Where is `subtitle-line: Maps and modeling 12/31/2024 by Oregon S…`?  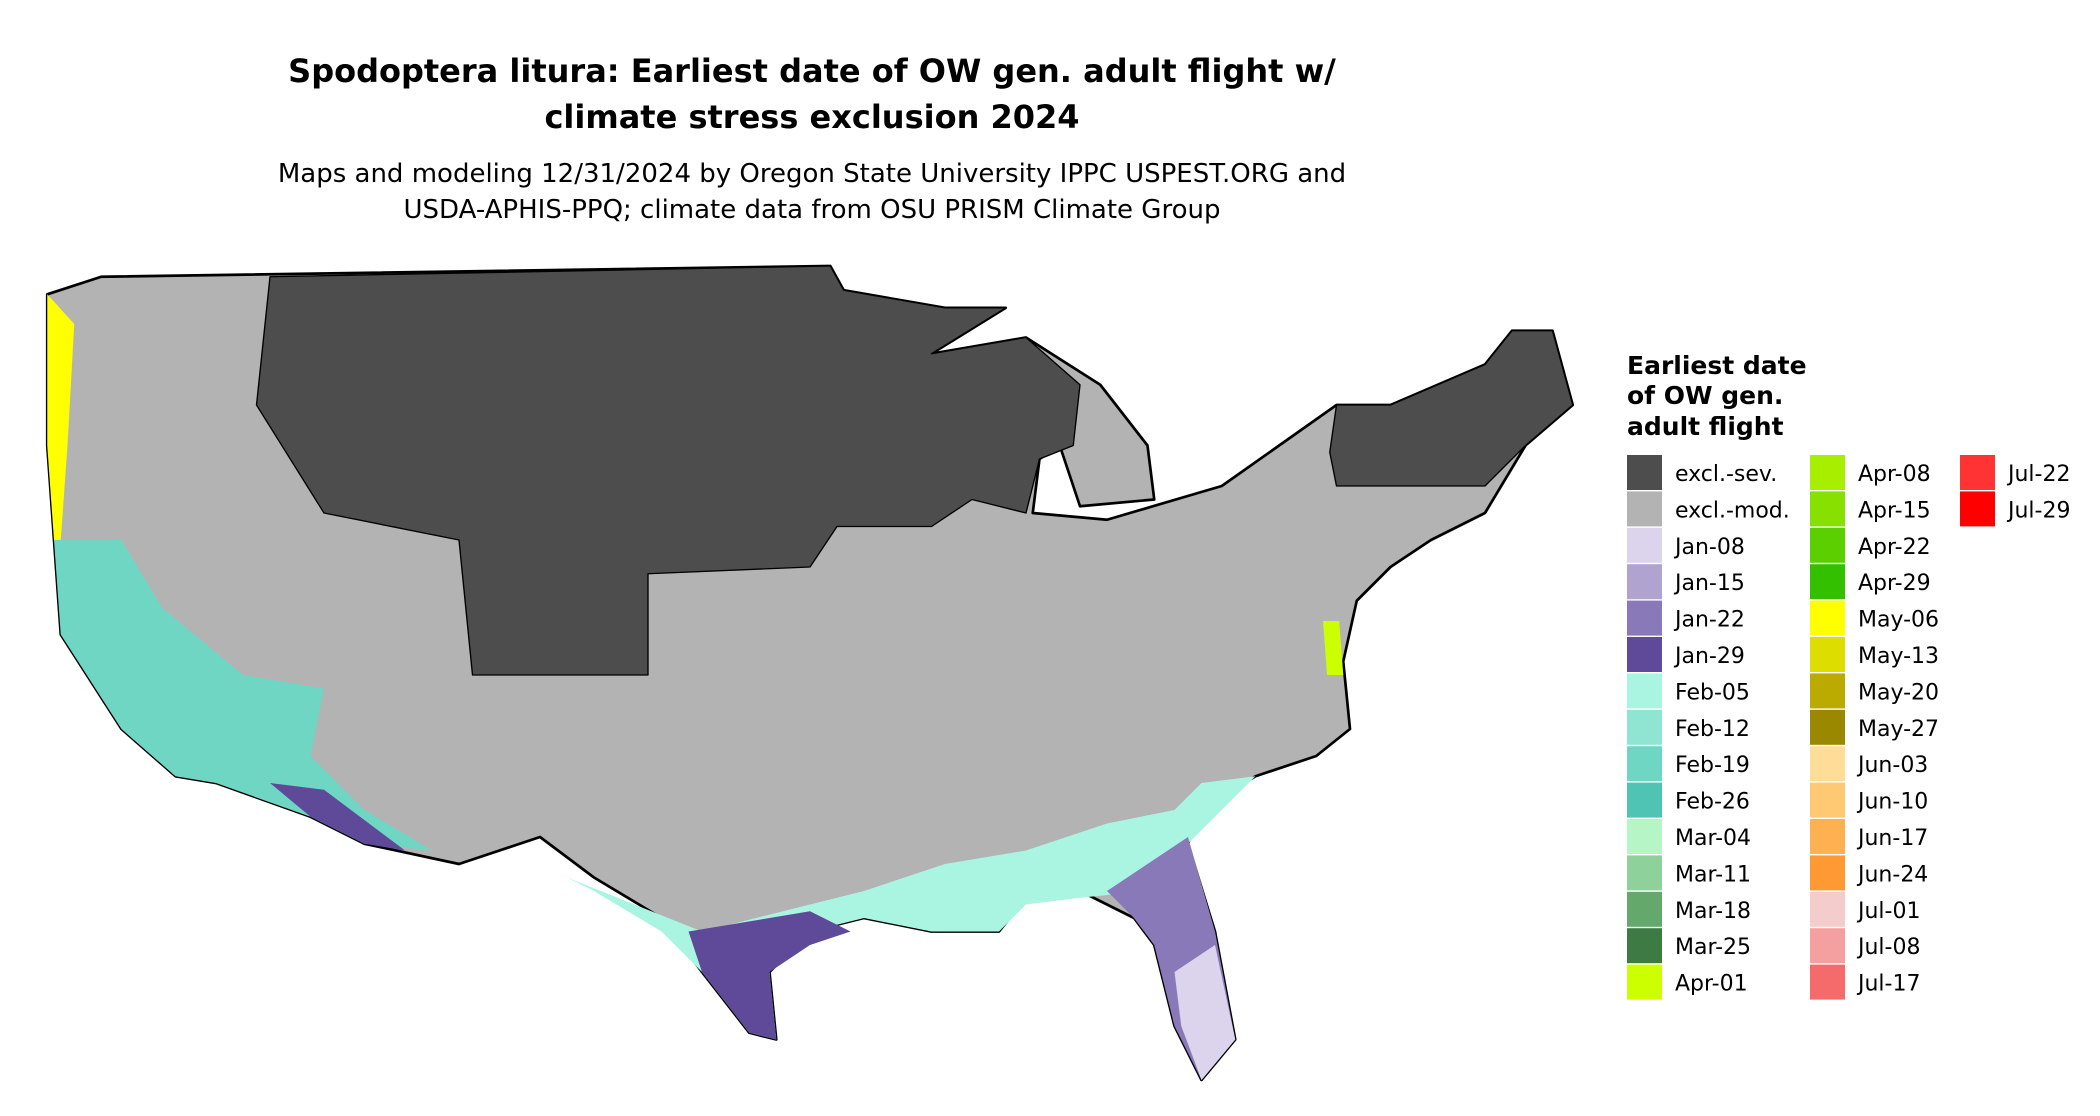
subtitle-line: Maps and modeling 12/31/2024 by Oregon S… is located at coordinates (812, 174).